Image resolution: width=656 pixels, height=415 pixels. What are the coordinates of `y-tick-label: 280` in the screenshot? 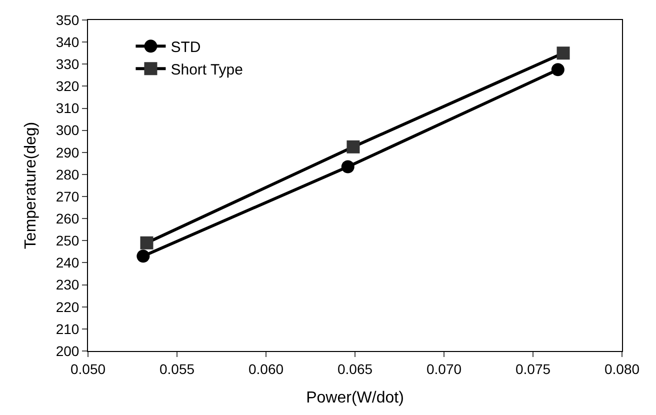 It's located at (68, 174).